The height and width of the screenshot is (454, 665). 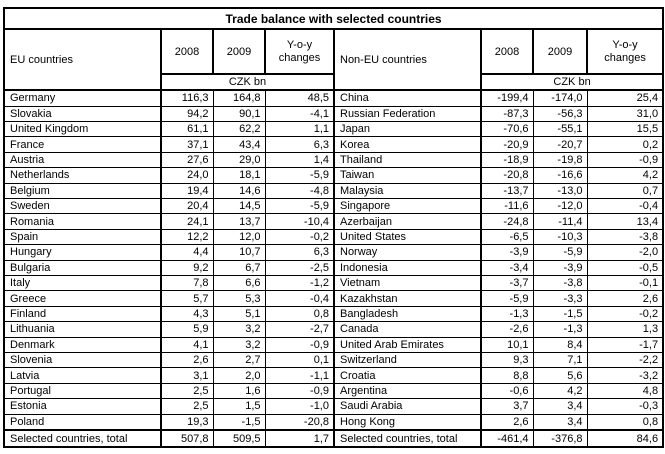 I want to click on eu-2009-cell: 18,1, so click(x=239, y=175).